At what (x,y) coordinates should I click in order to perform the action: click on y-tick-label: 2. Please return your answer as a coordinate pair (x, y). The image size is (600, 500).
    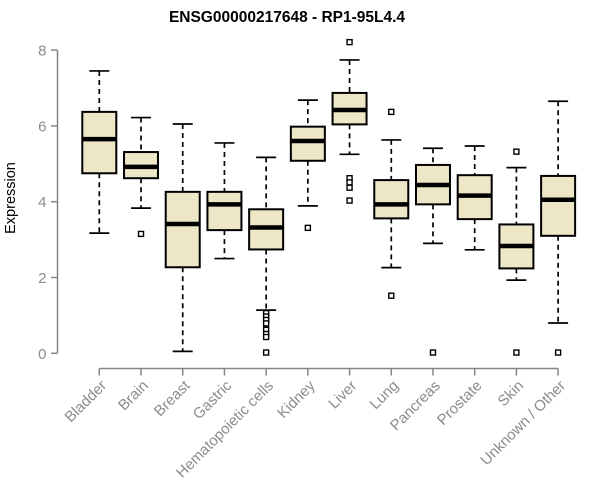
    Looking at the image, I should click on (42, 278).